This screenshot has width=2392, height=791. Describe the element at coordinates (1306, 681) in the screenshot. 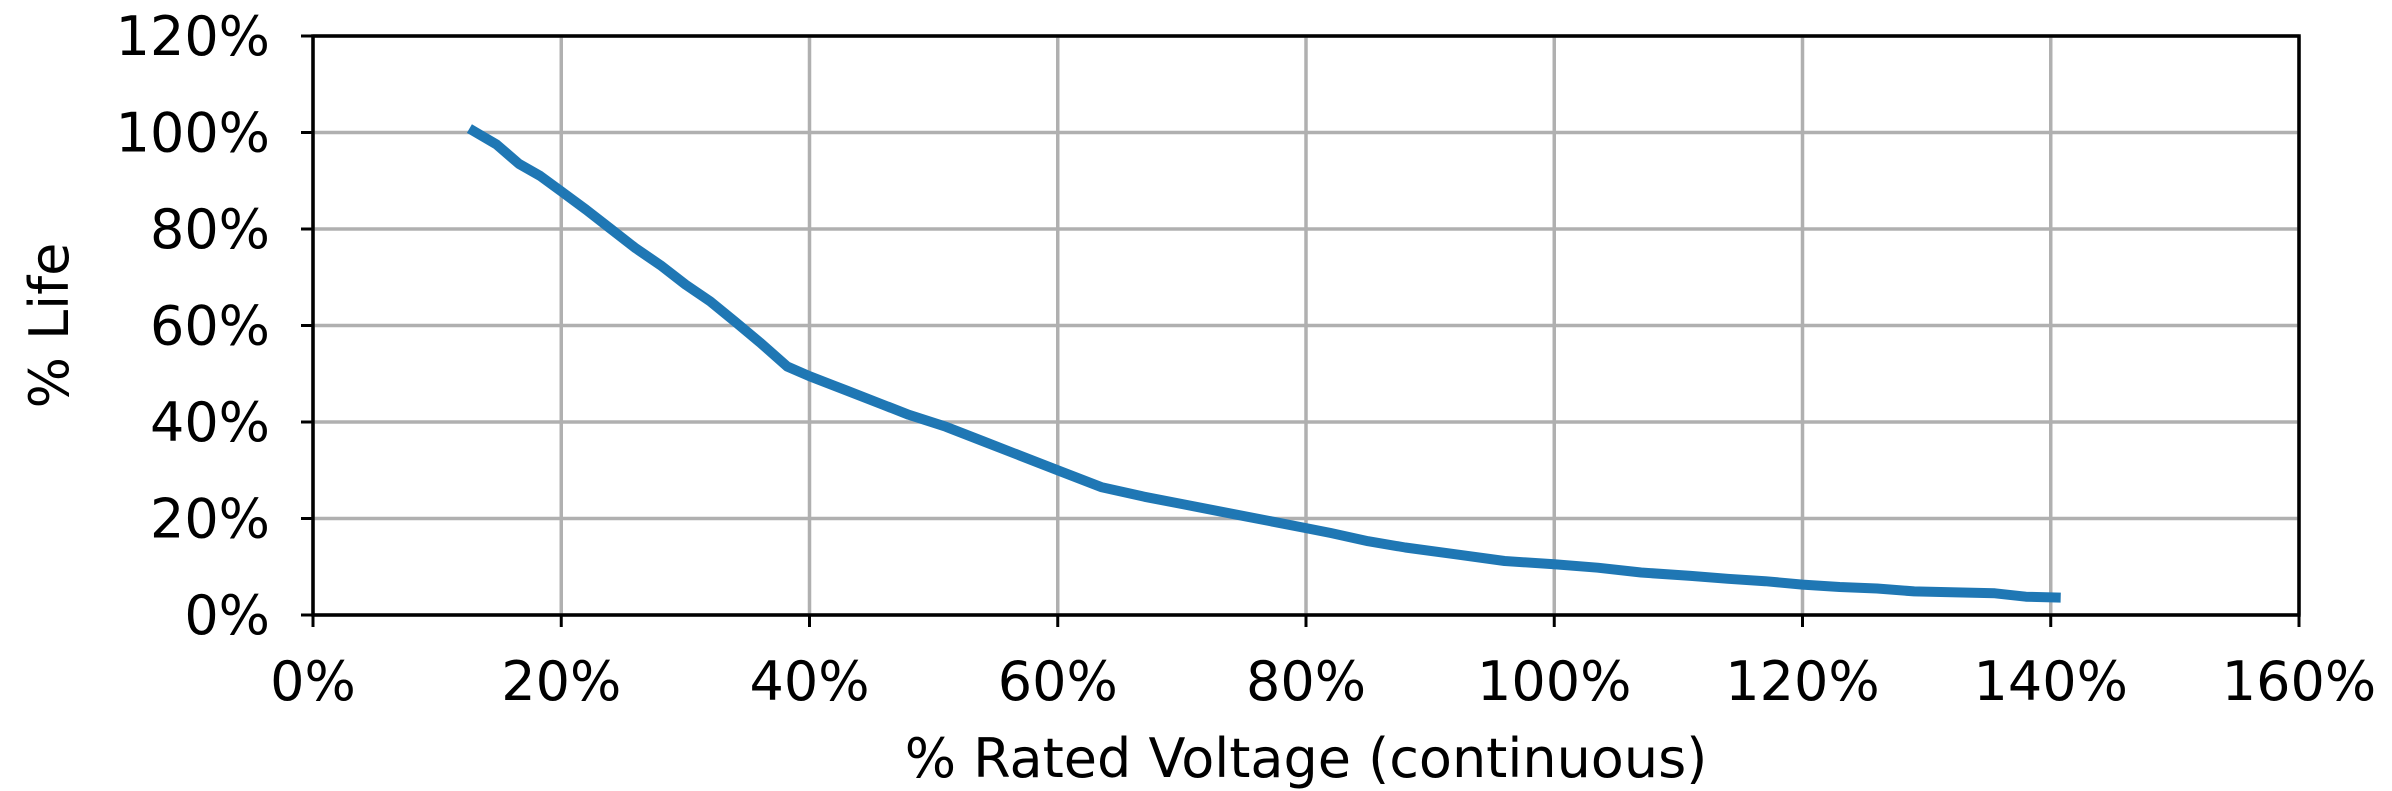

I see `x-tick-label: 80%` at that location.